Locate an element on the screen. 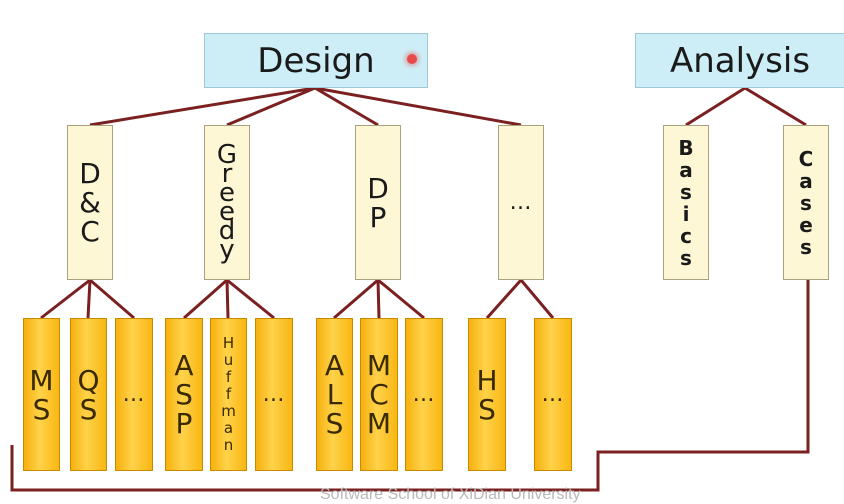 The height and width of the screenshot is (504, 844). leaf-label-qs: Q S is located at coordinates (88, 394).